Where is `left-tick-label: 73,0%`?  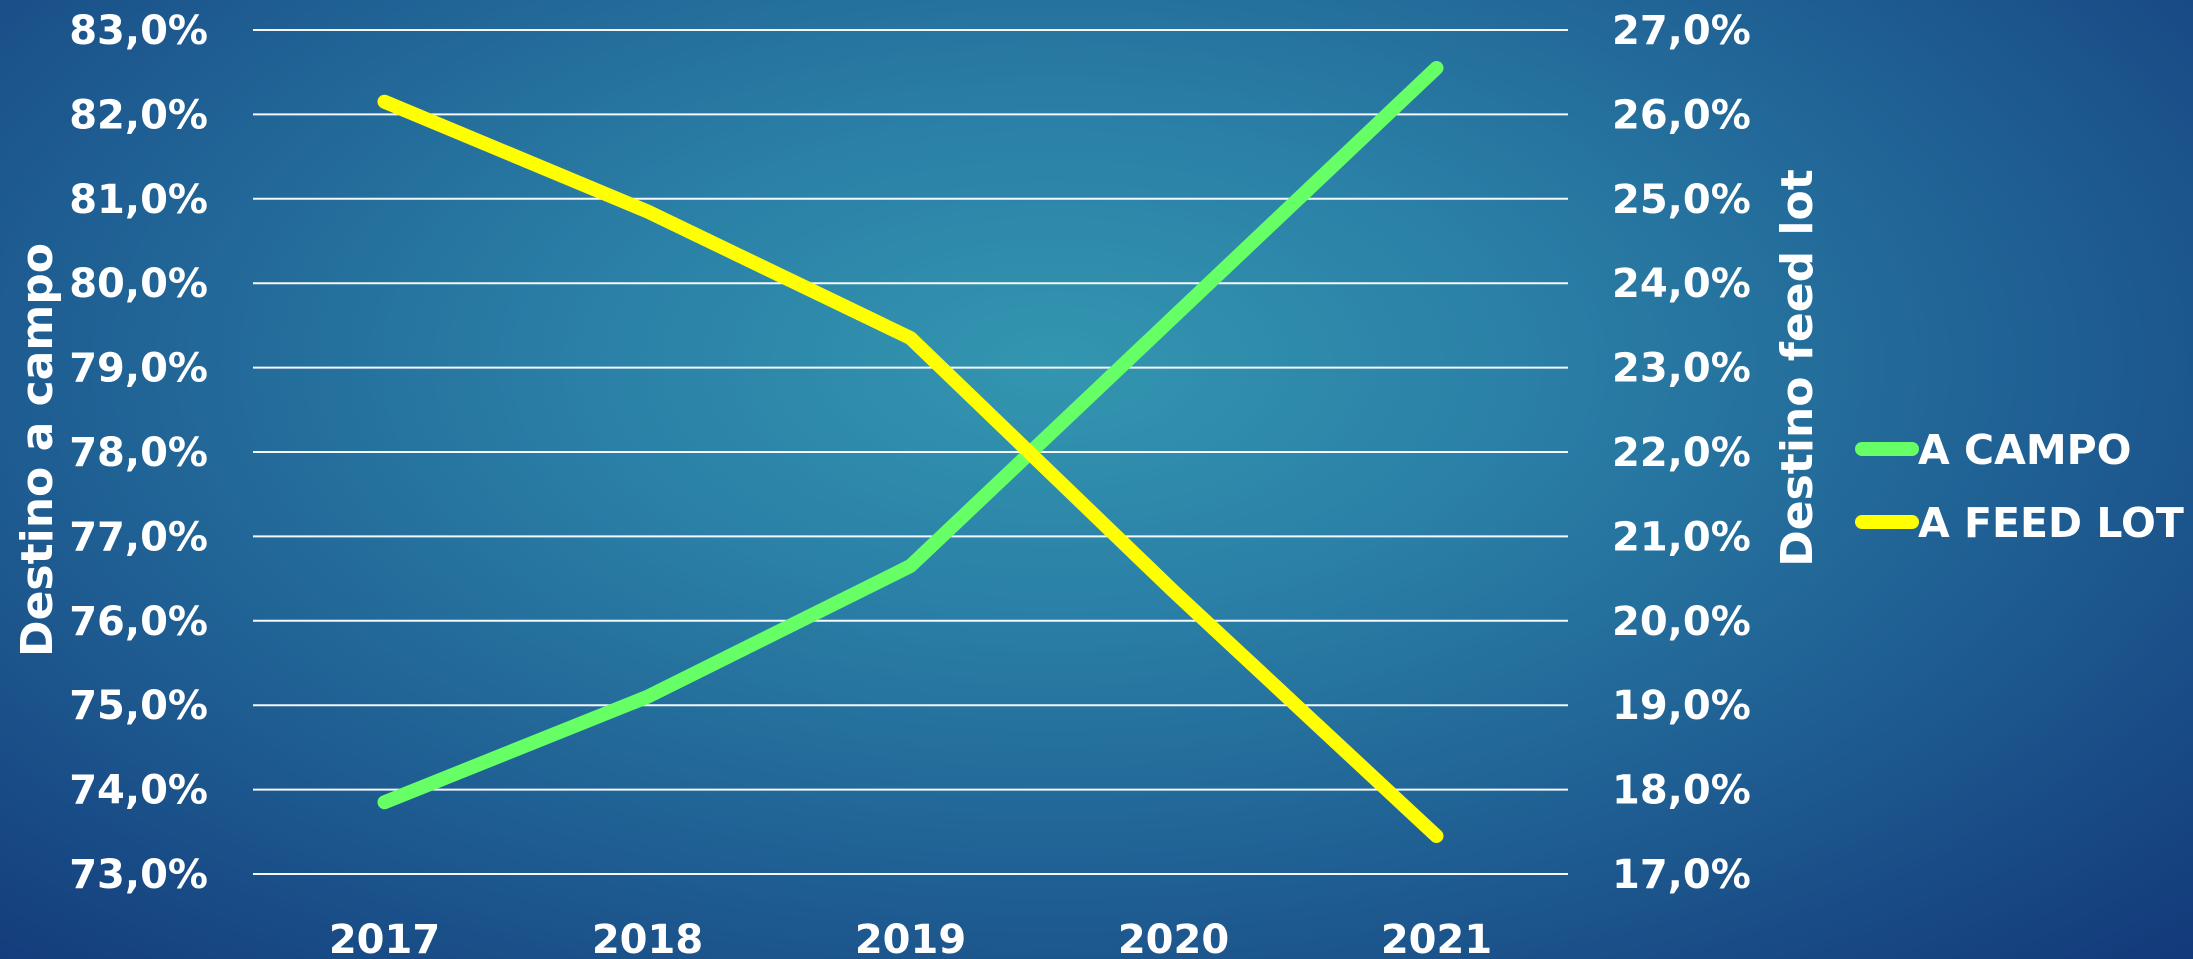 left-tick-label: 73,0% is located at coordinates (138, 875).